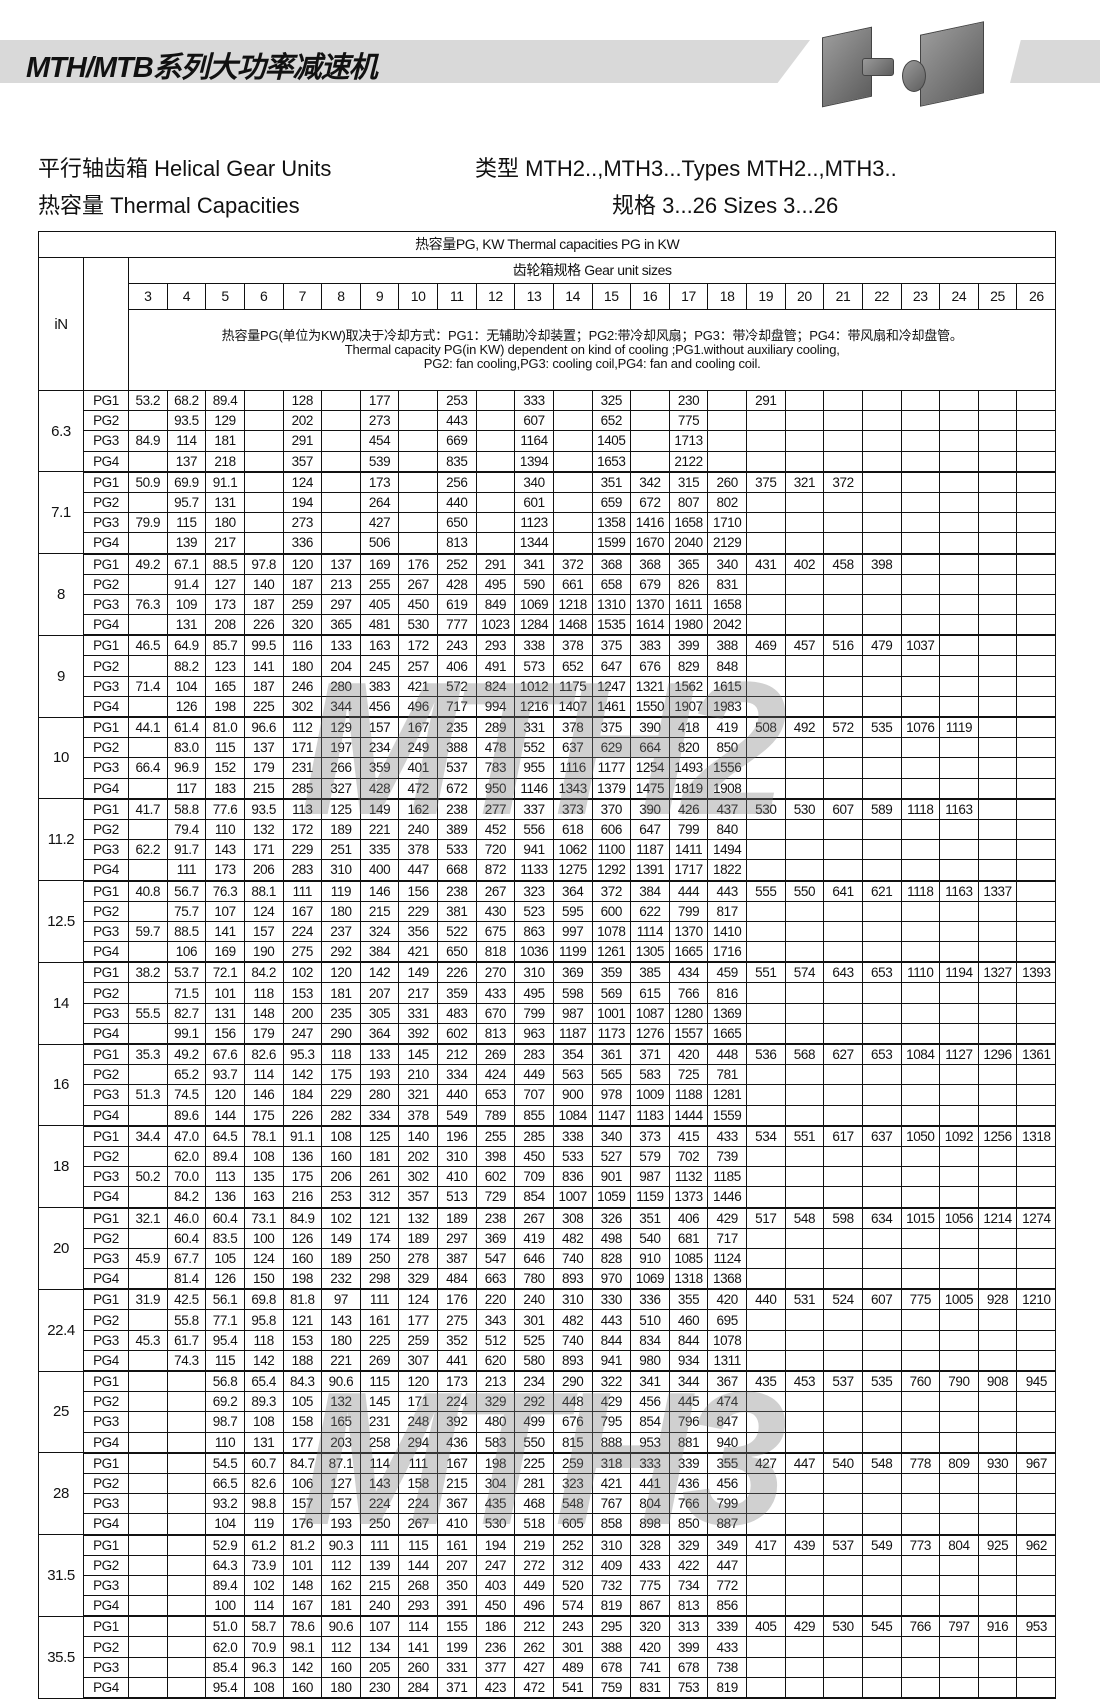 This screenshot has width=1100, height=1699. I want to click on ratio-cell: 14, so click(61, 1003).